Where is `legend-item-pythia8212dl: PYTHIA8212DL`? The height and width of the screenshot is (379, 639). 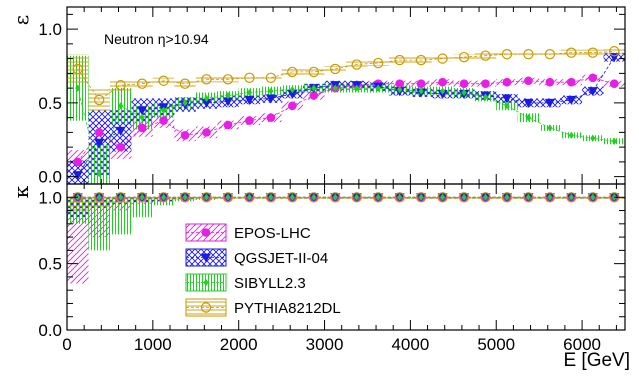 legend-item-pythia8212dl: PYTHIA8212DL is located at coordinates (263, 307).